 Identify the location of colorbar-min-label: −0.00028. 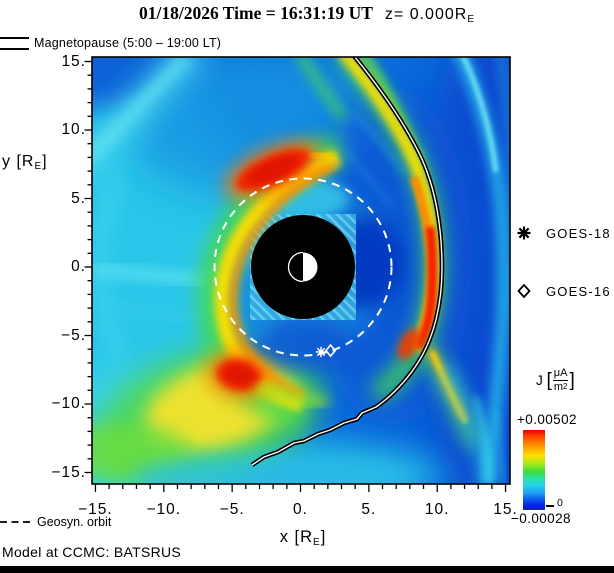
(541, 518).